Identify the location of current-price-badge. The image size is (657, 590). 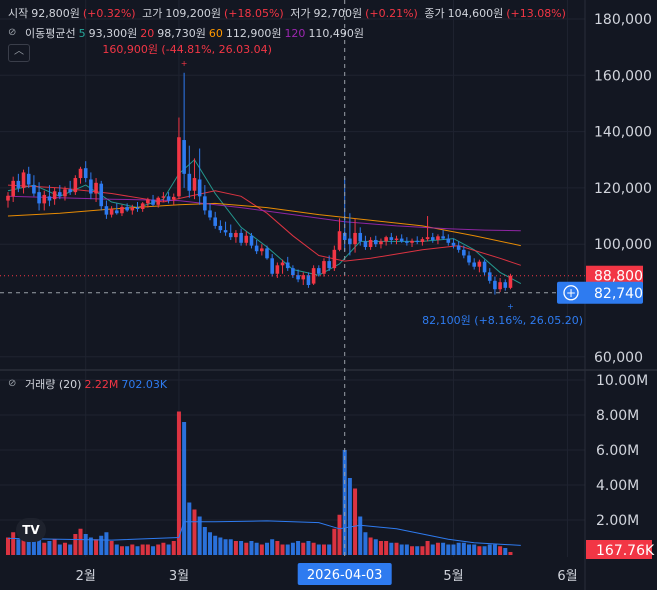
(614, 275).